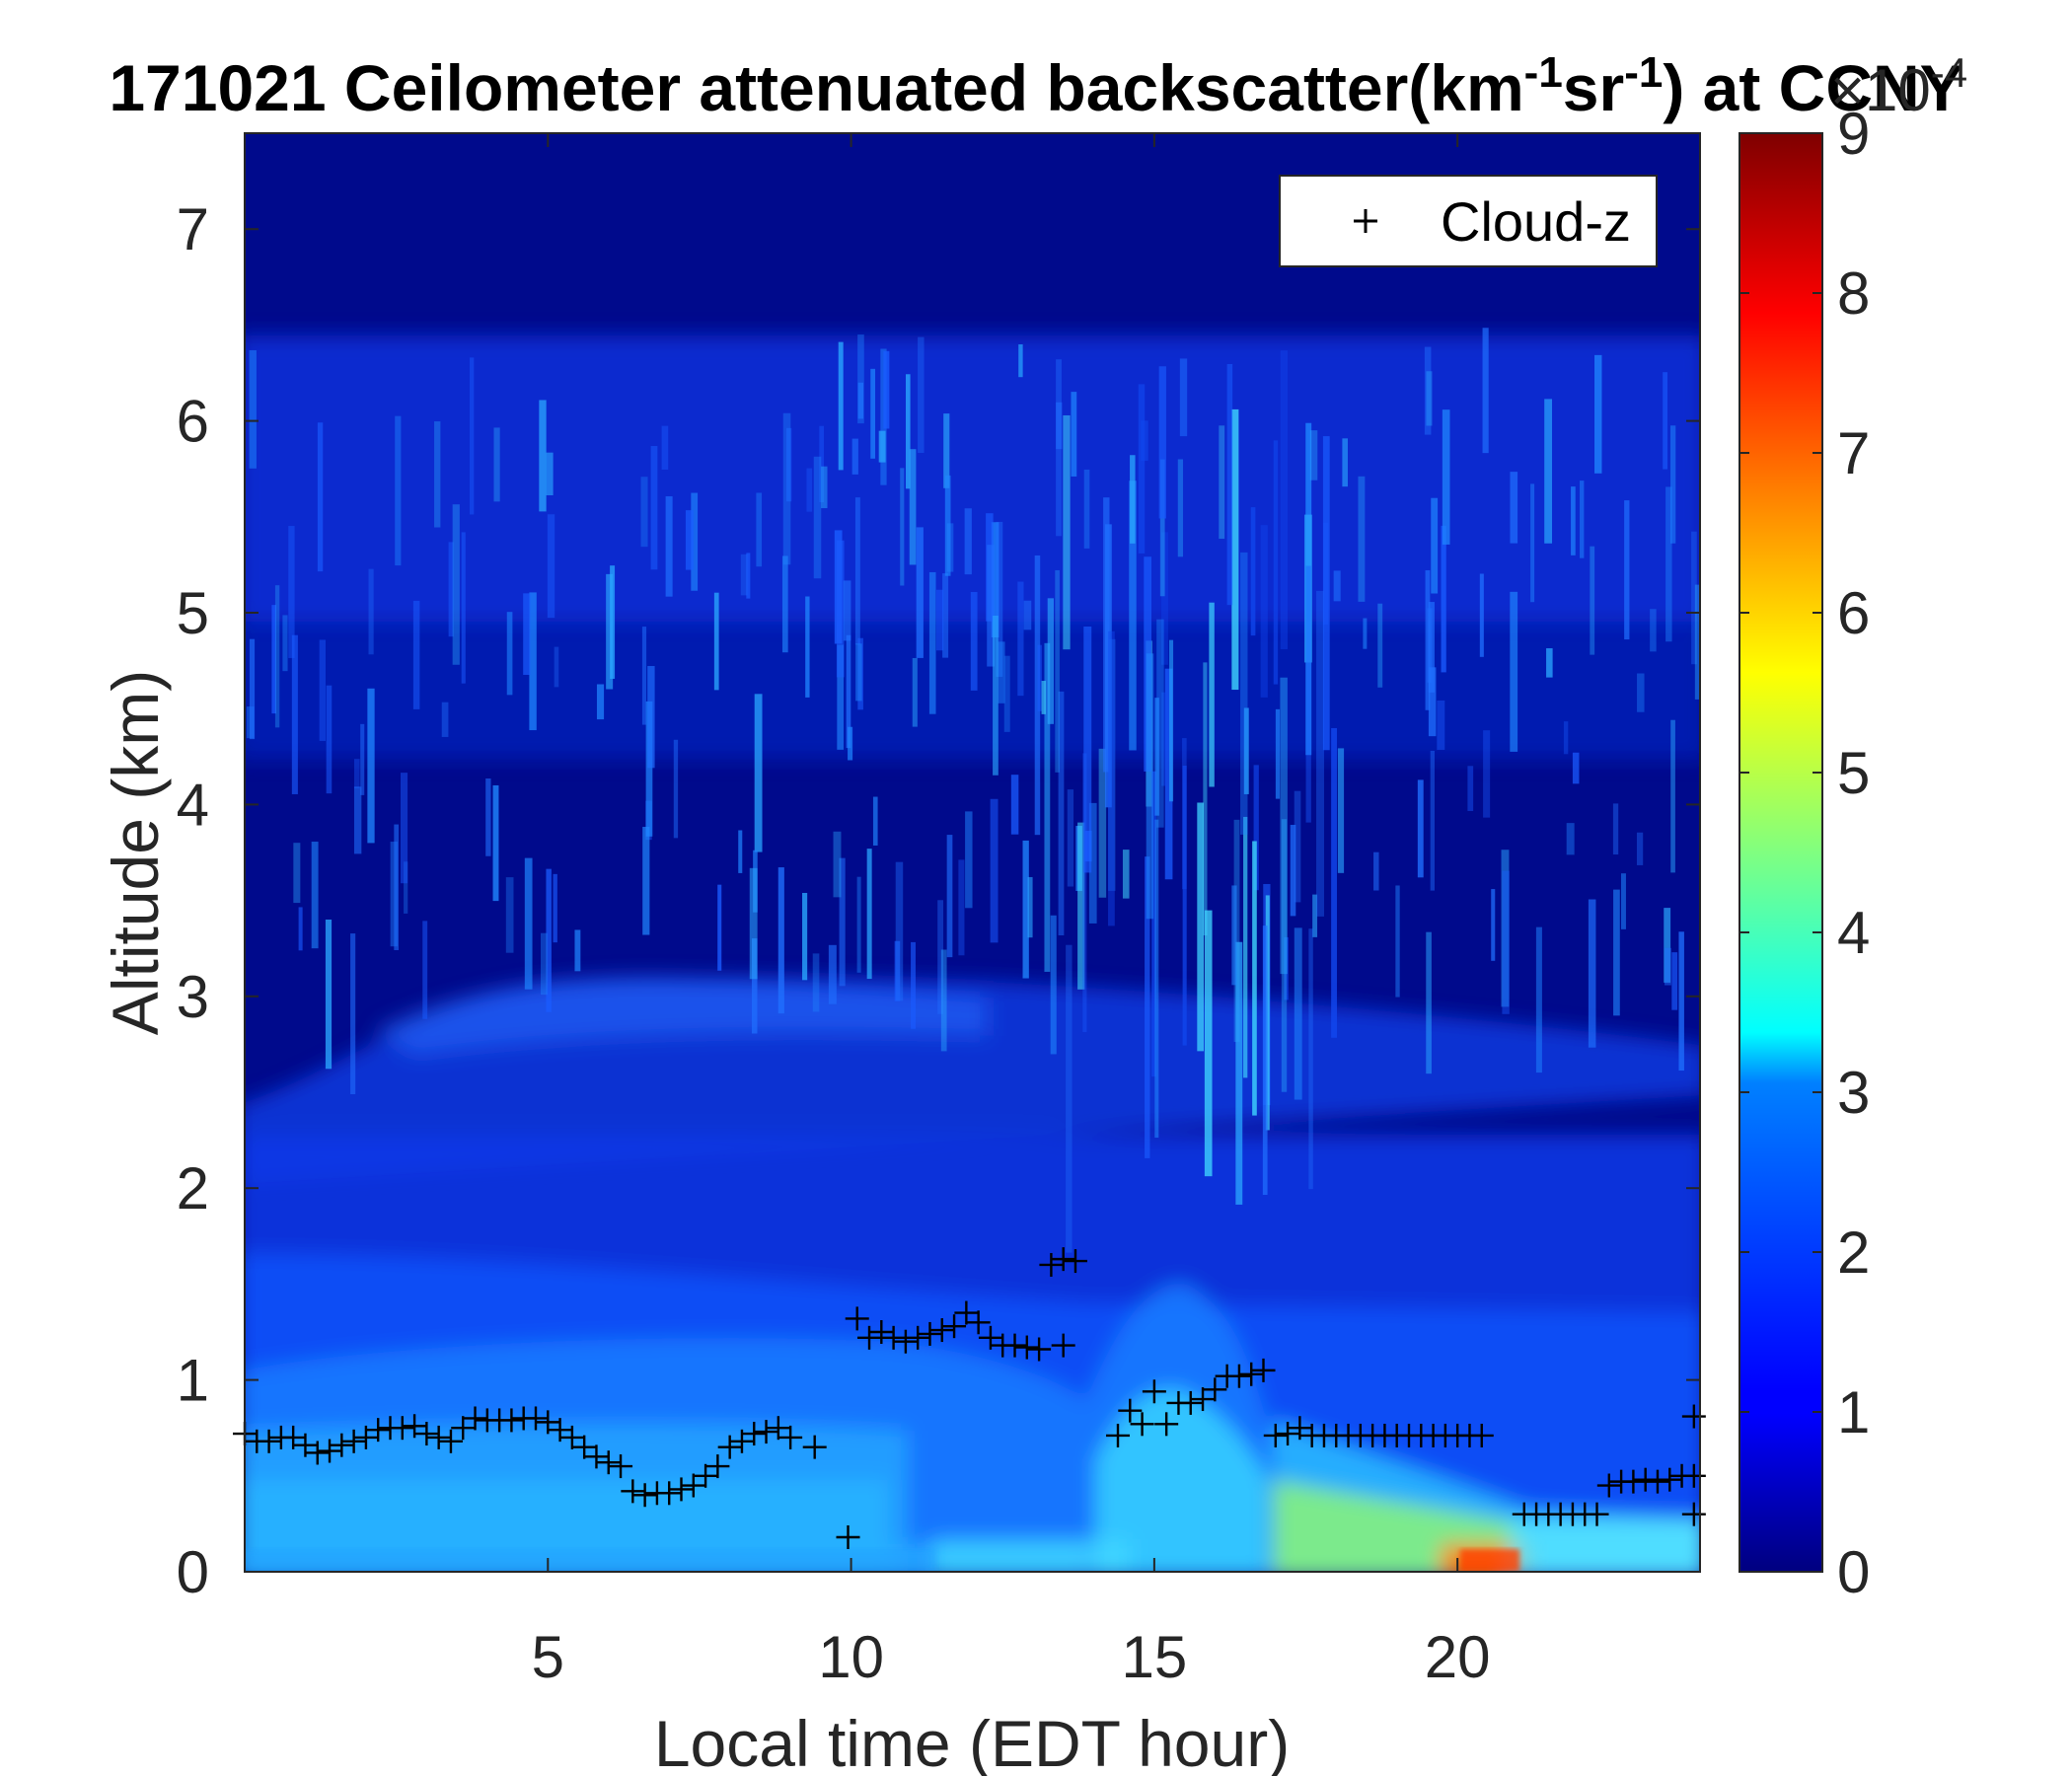 This screenshot has height=1776, width=2072. What do you see at coordinates (1458, 1657) in the screenshot?
I see `x-tick-label: 20` at bounding box center [1458, 1657].